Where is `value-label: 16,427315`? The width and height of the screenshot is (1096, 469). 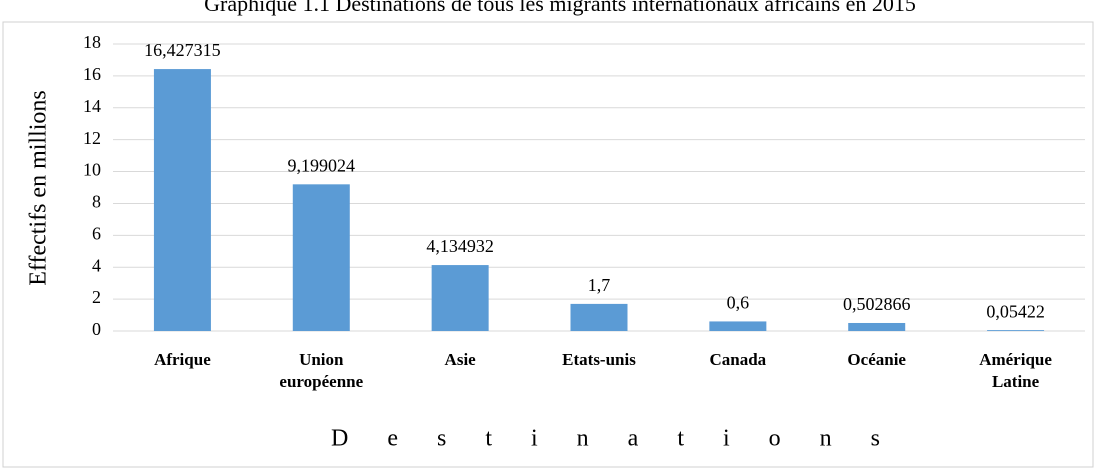 value-label: 16,427315 is located at coordinates (182, 50).